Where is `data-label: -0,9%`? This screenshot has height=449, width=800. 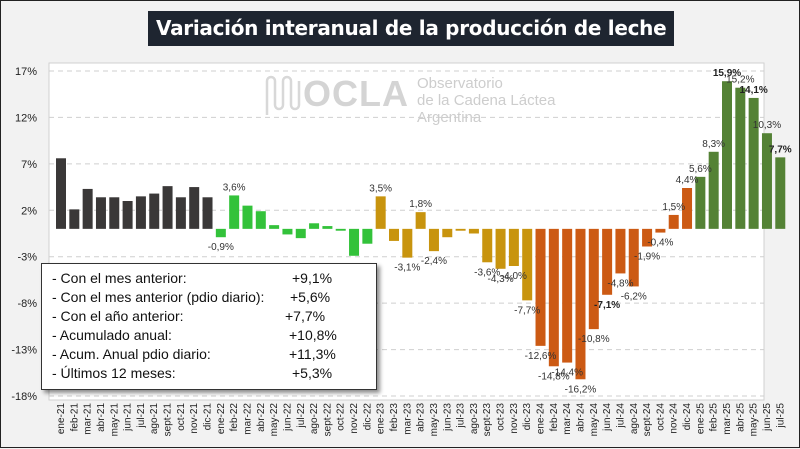
data-label: -0,9% is located at coordinates (221, 247).